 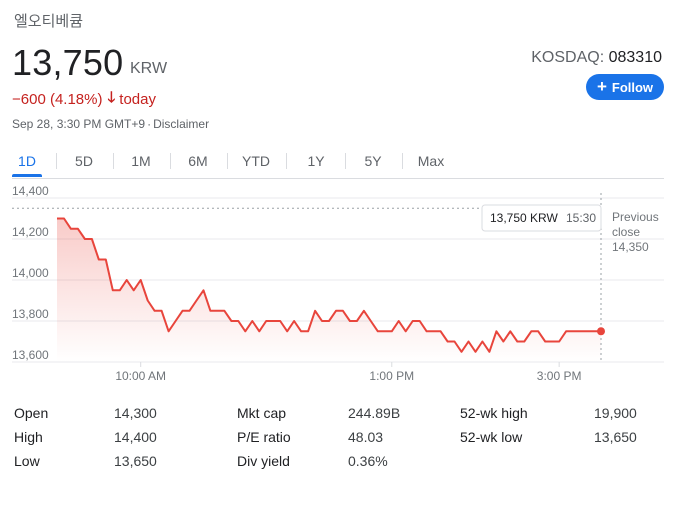 I want to click on stat-label: 52-wk low, so click(x=491, y=437).